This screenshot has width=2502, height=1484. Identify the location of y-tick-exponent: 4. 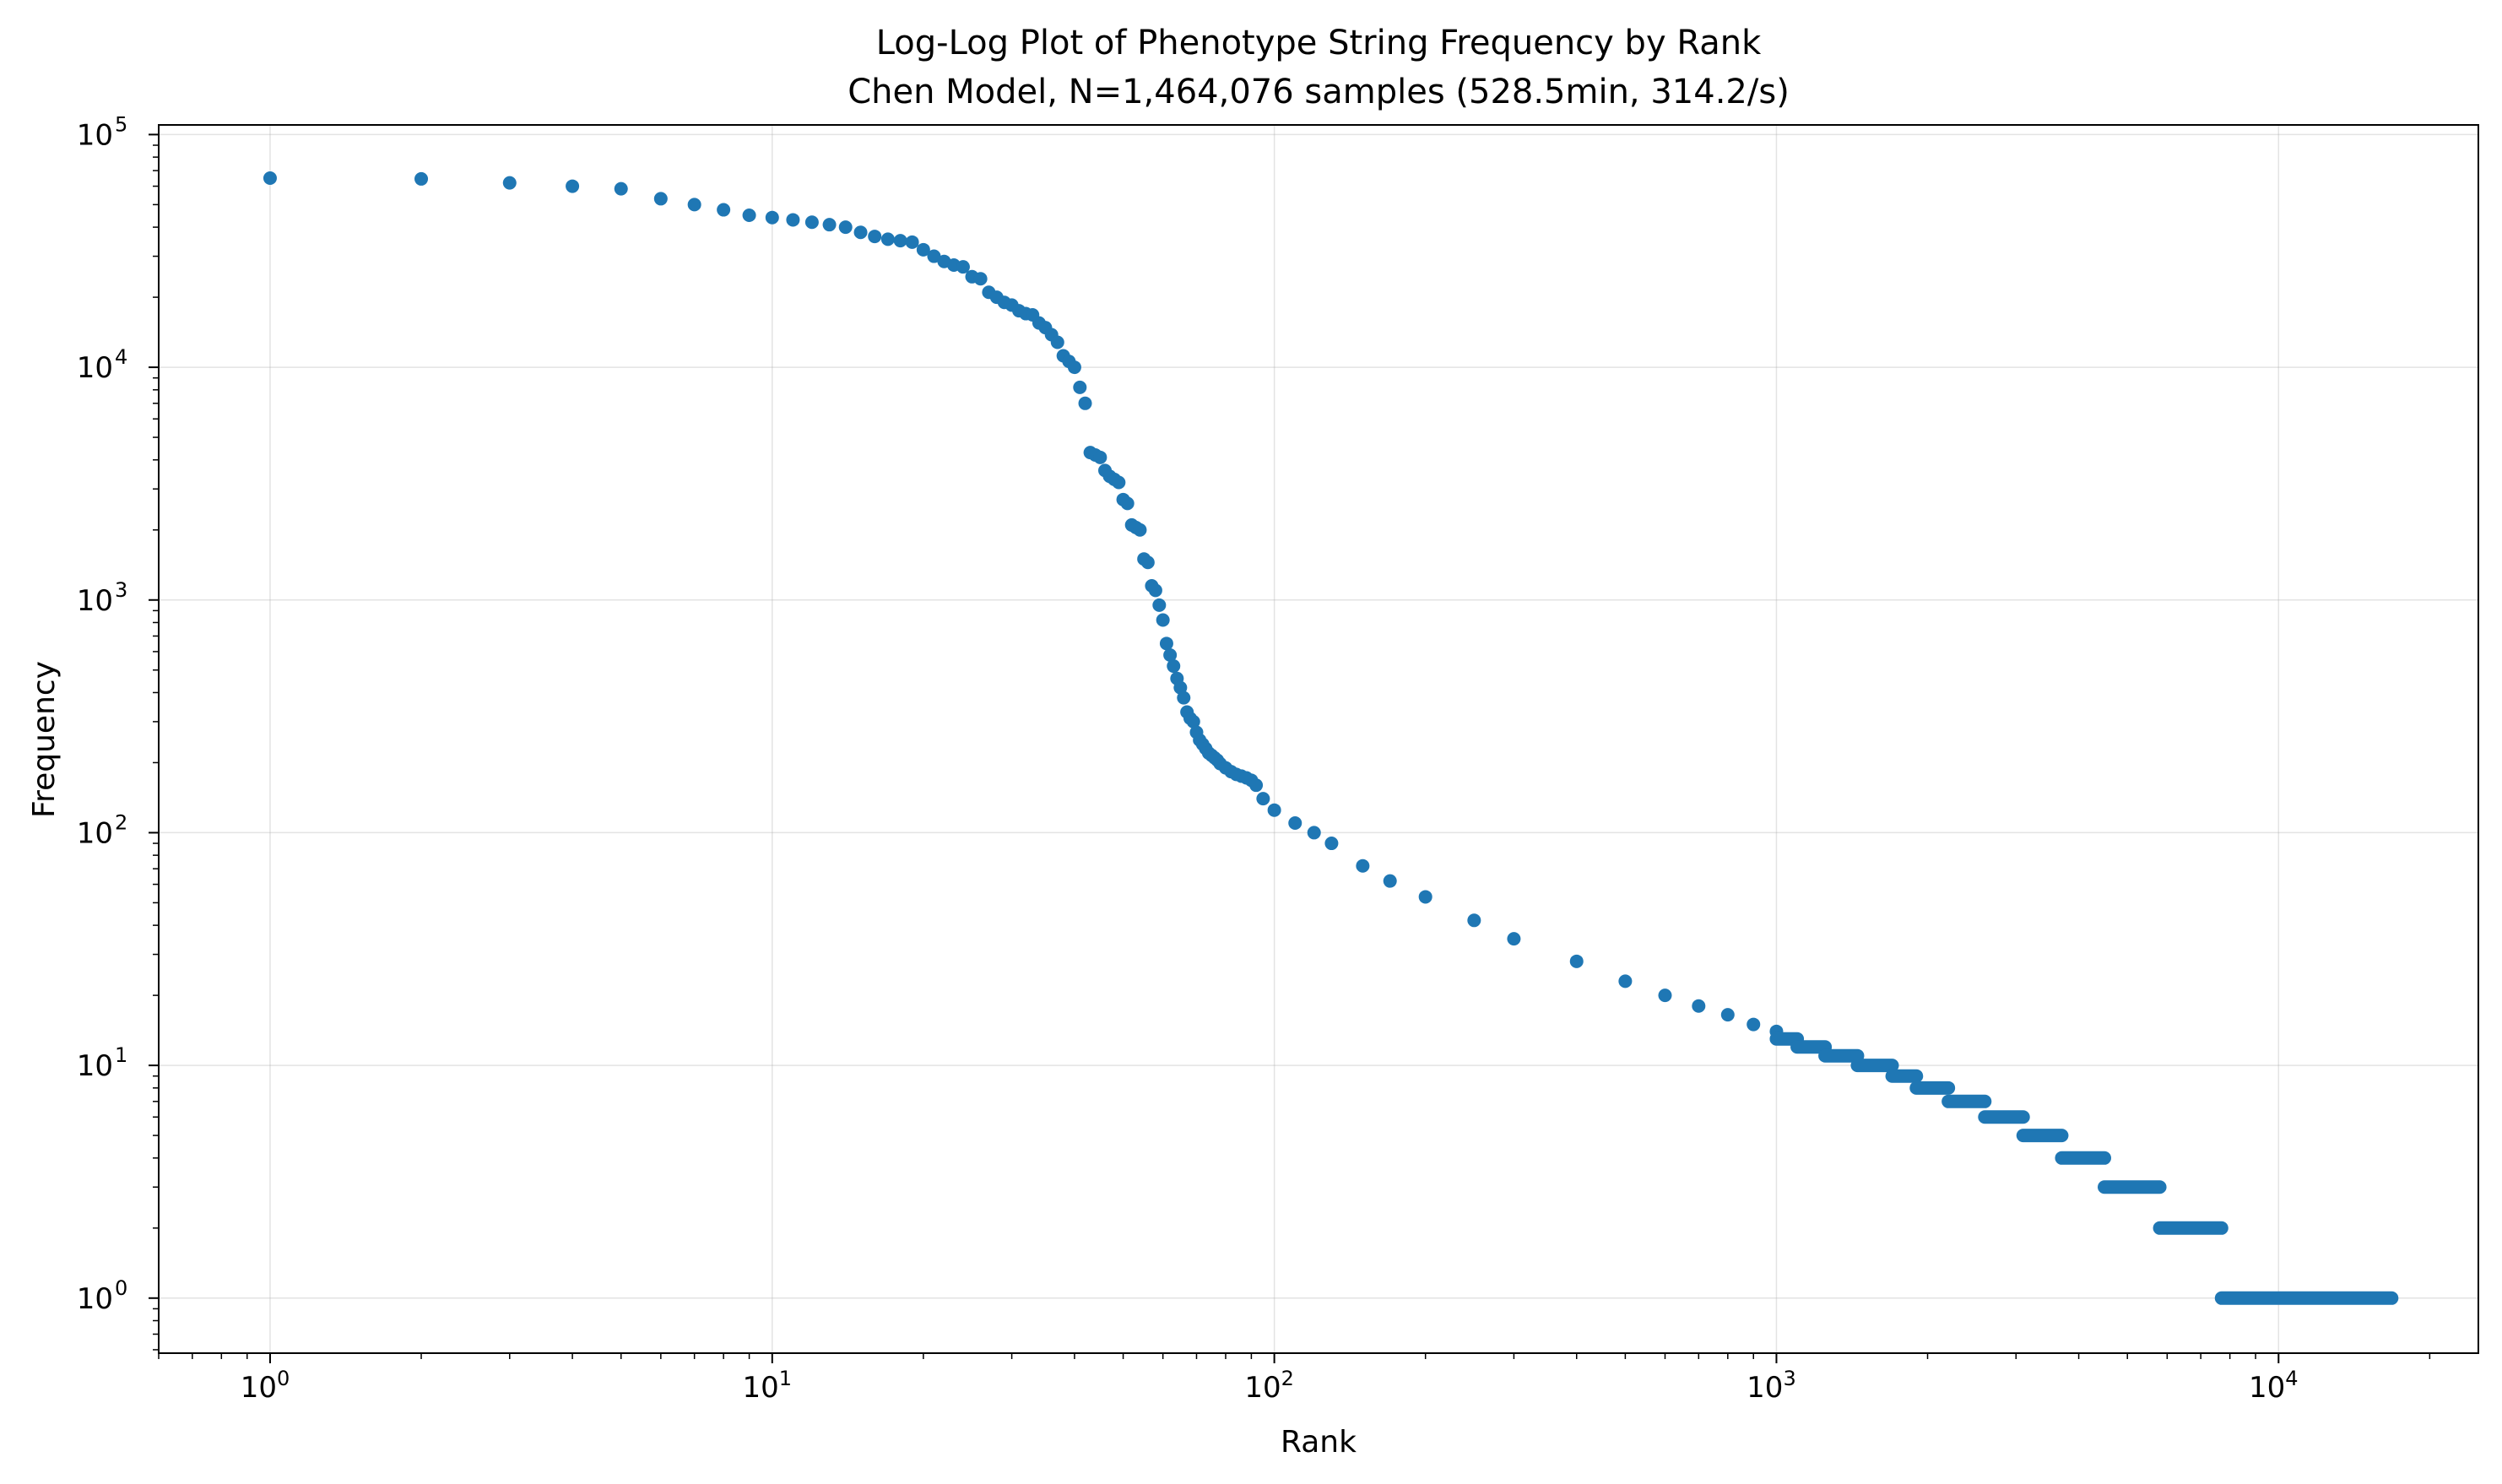
(121, 357).